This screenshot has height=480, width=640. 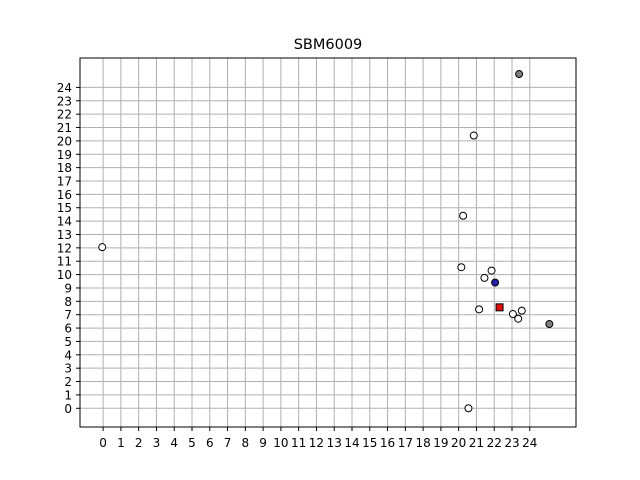 What do you see at coordinates (64, 141) in the screenshot?
I see `y-tick-label: 20` at bounding box center [64, 141].